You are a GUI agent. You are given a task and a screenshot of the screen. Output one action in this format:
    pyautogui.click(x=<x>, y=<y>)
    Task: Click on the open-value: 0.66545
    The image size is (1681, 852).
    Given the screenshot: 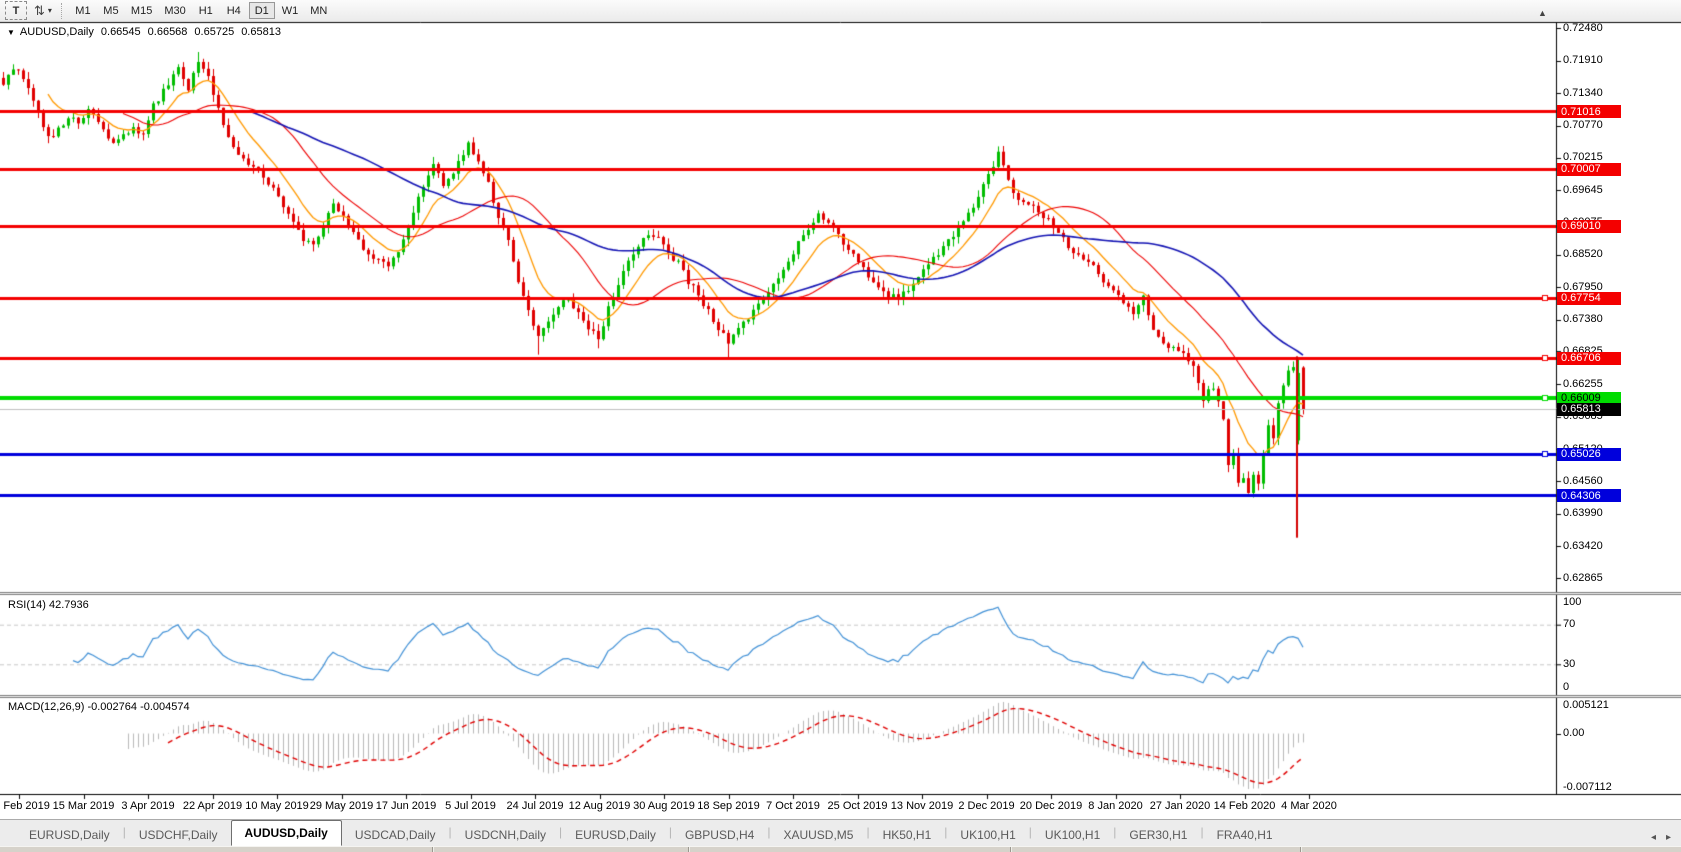 What is the action you would take?
    pyautogui.click(x=120, y=32)
    